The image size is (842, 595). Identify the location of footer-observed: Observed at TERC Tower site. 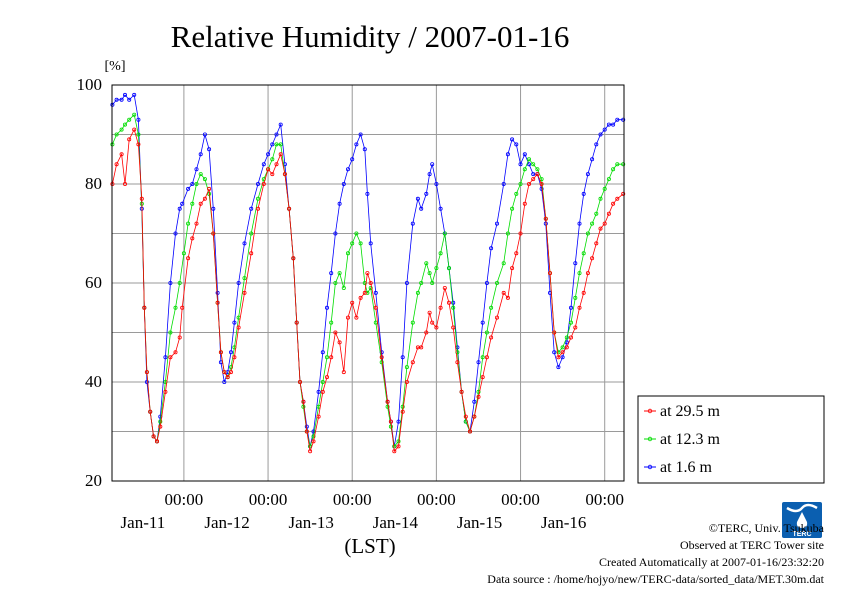
(751, 545).